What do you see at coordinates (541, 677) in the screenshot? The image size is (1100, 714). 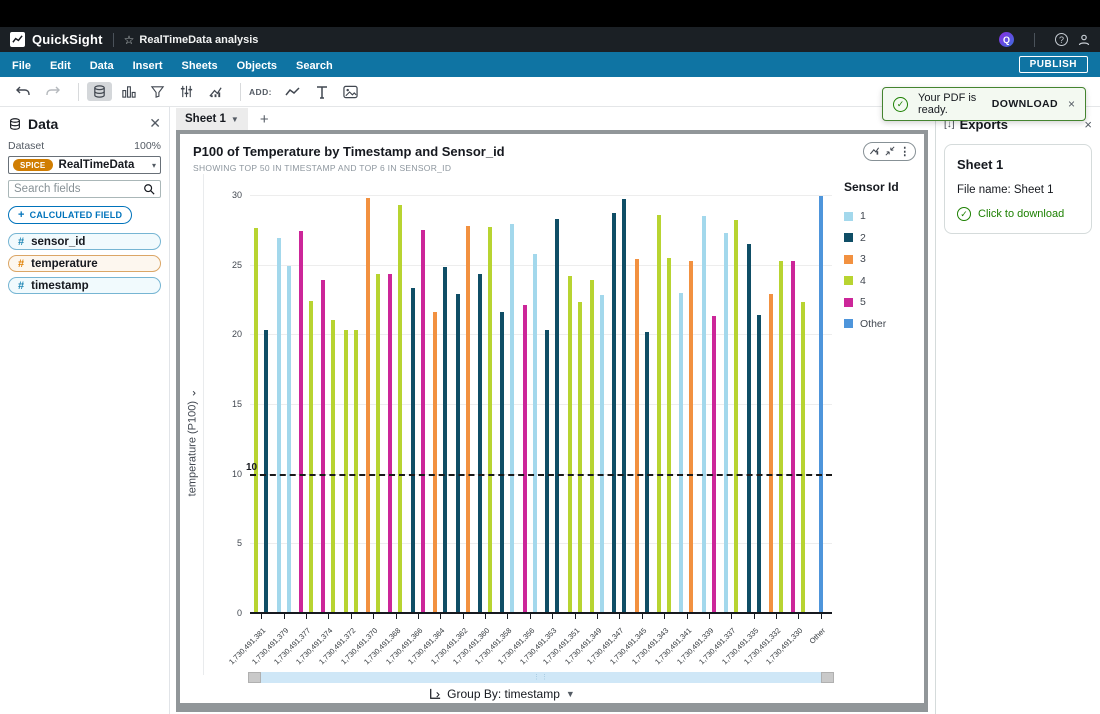 I see `chart-scrollbar: ⋮⋮` at bounding box center [541, 677].